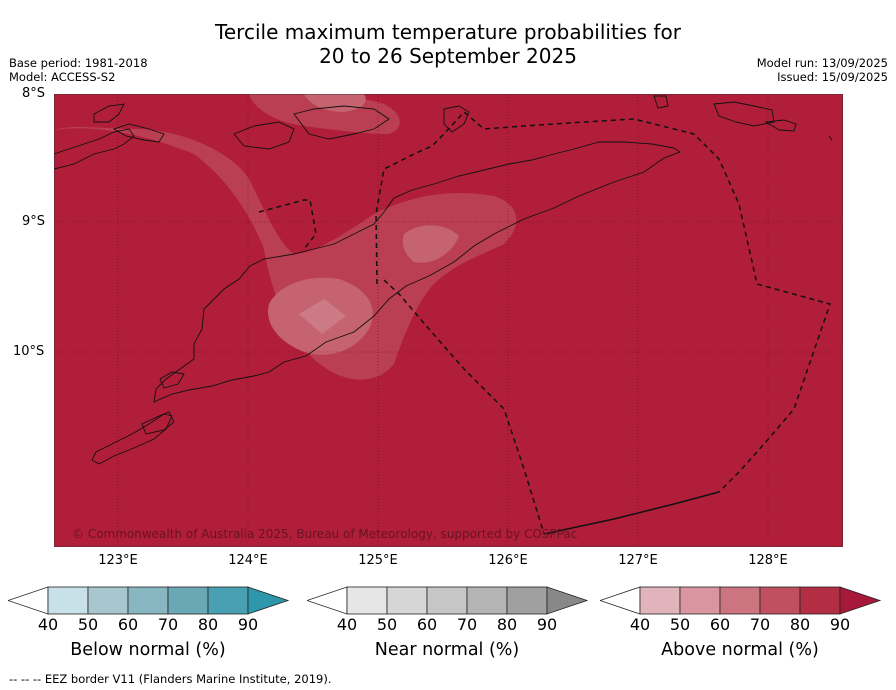 The image size is (896, 690). What do you see at coordinates (447, 650) in the screenshot?
I see `colorbar-title-near: Near normal (%)` at bounding box center [447, 650].